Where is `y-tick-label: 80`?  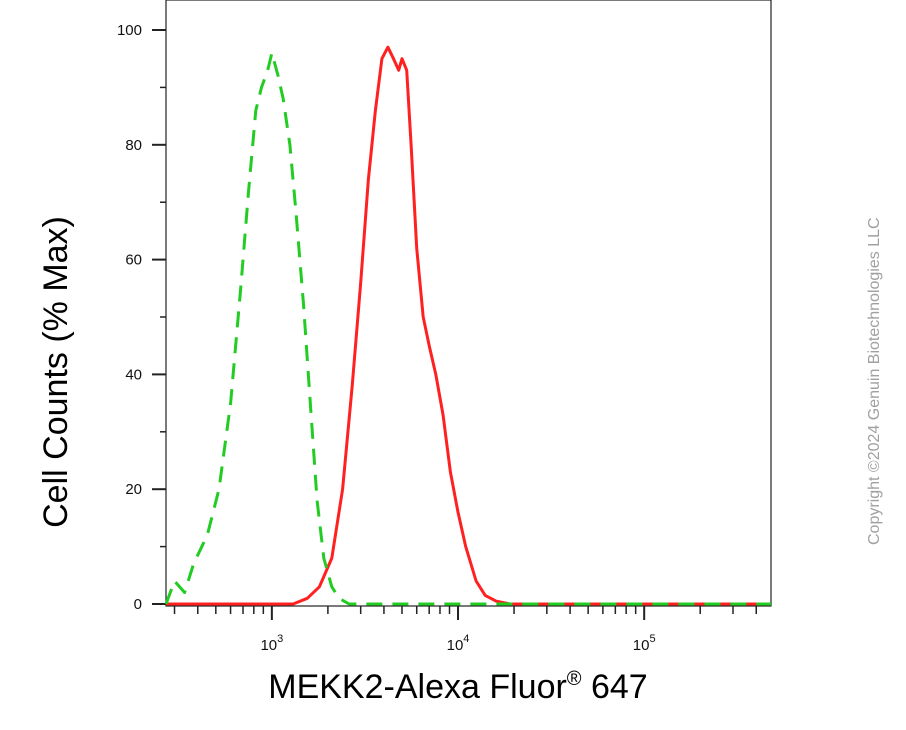
y-tick-label: 80 is located at coordinates (133, 145).